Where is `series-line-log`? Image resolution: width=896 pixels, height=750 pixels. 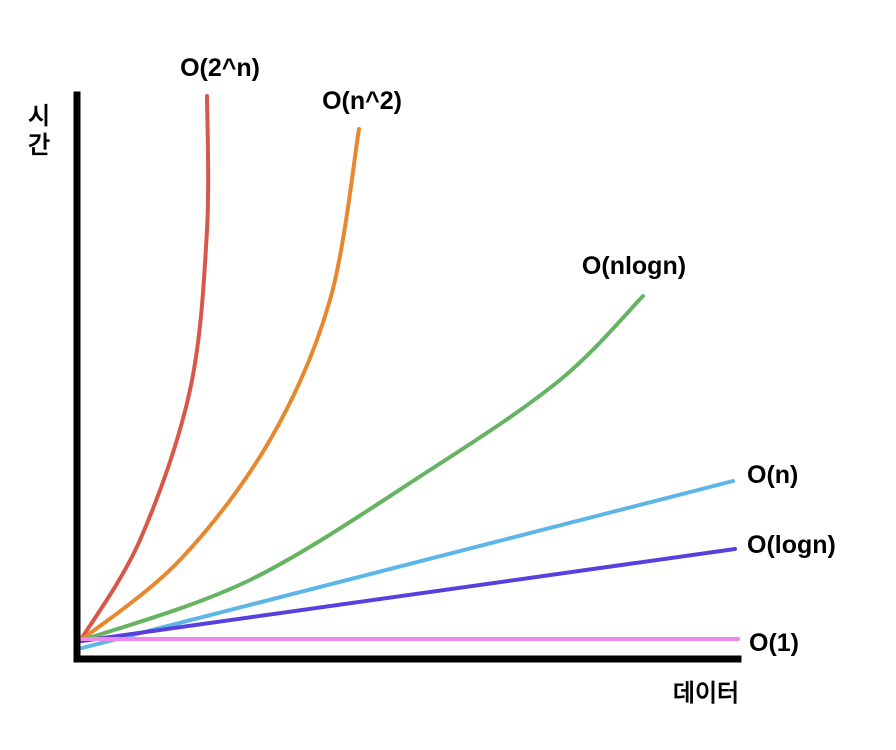
series-line-log is located at coordinates (408, 595).